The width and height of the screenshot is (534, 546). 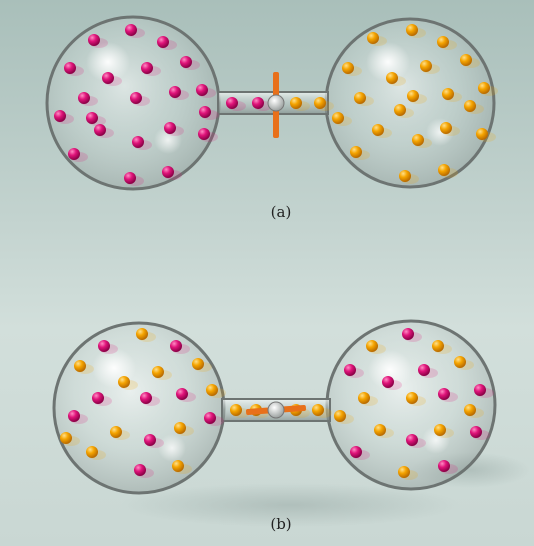 What do you see at coordinates (136, 105) in the screenshot?
I see `magenta-particles-a` at bounding box center [136, 105].